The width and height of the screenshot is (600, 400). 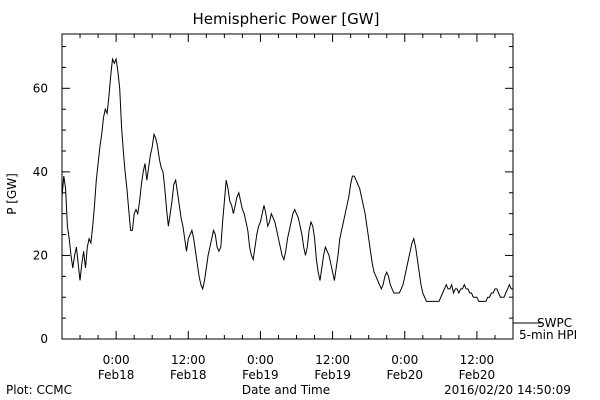 What do you see at coordinates (554, 323) in the screenshot?
I see `legend-label-swpc: SWPC` at bounding box center [554, 323].